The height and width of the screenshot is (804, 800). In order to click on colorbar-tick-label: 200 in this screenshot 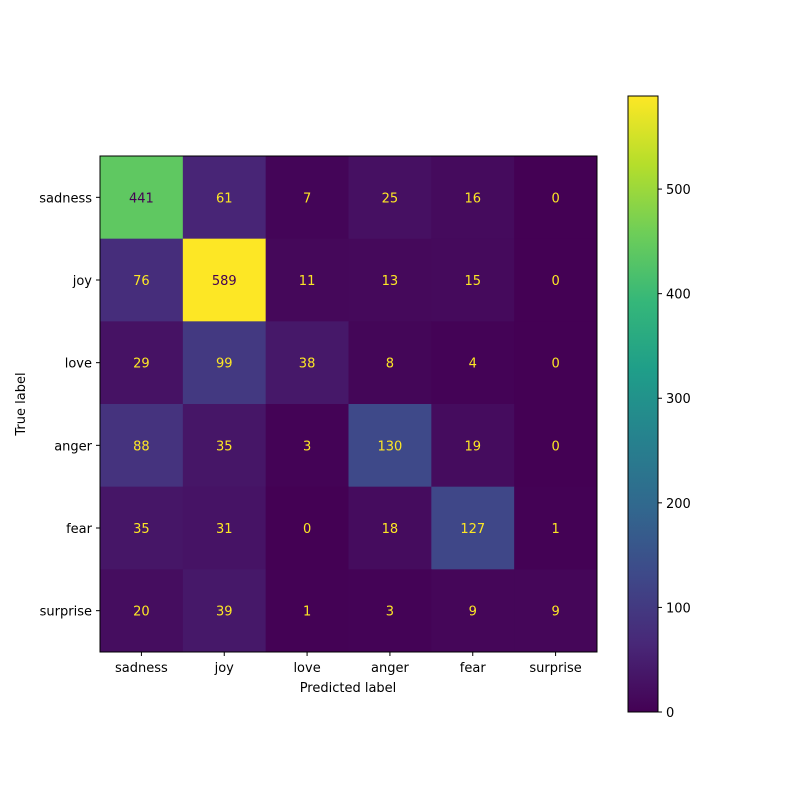, I will do `click(678, 504)`.